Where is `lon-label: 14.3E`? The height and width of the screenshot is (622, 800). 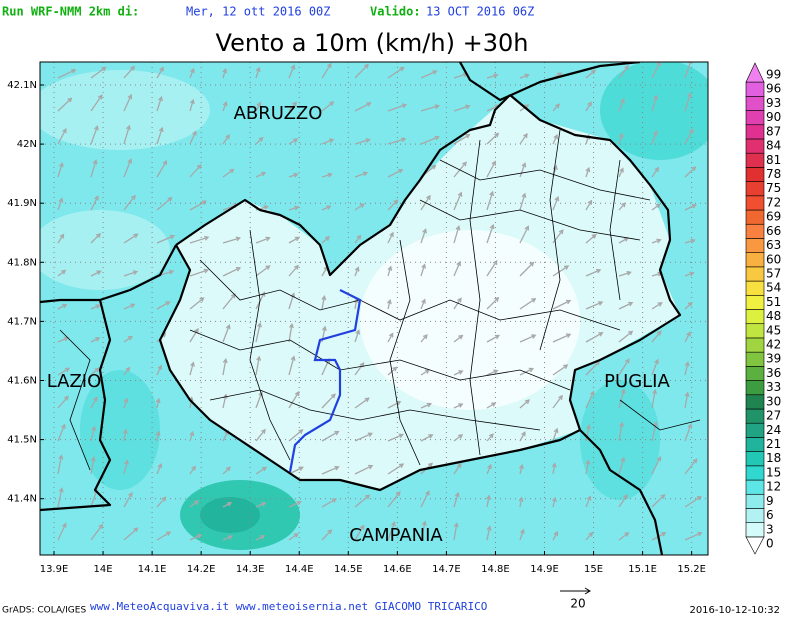 lon-label: 14.3E is located at coordinates (250, 569).